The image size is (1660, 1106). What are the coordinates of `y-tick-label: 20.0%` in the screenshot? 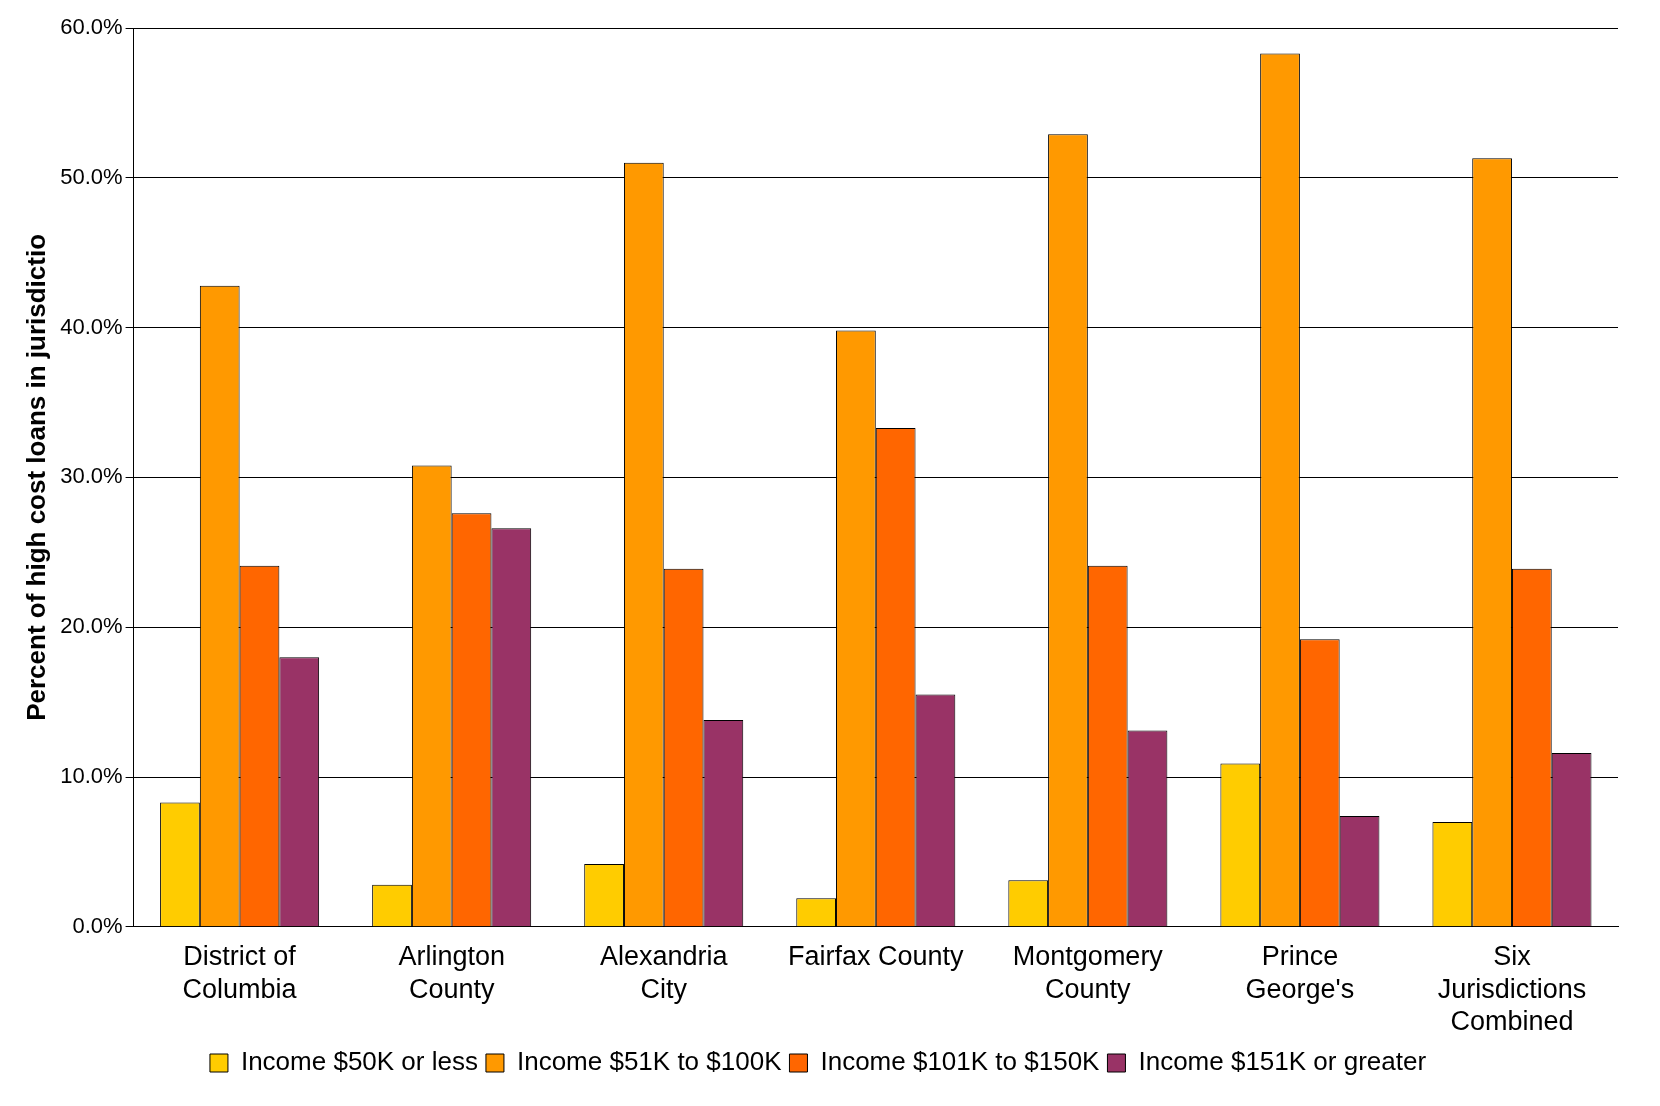 It's located at (91, 626).